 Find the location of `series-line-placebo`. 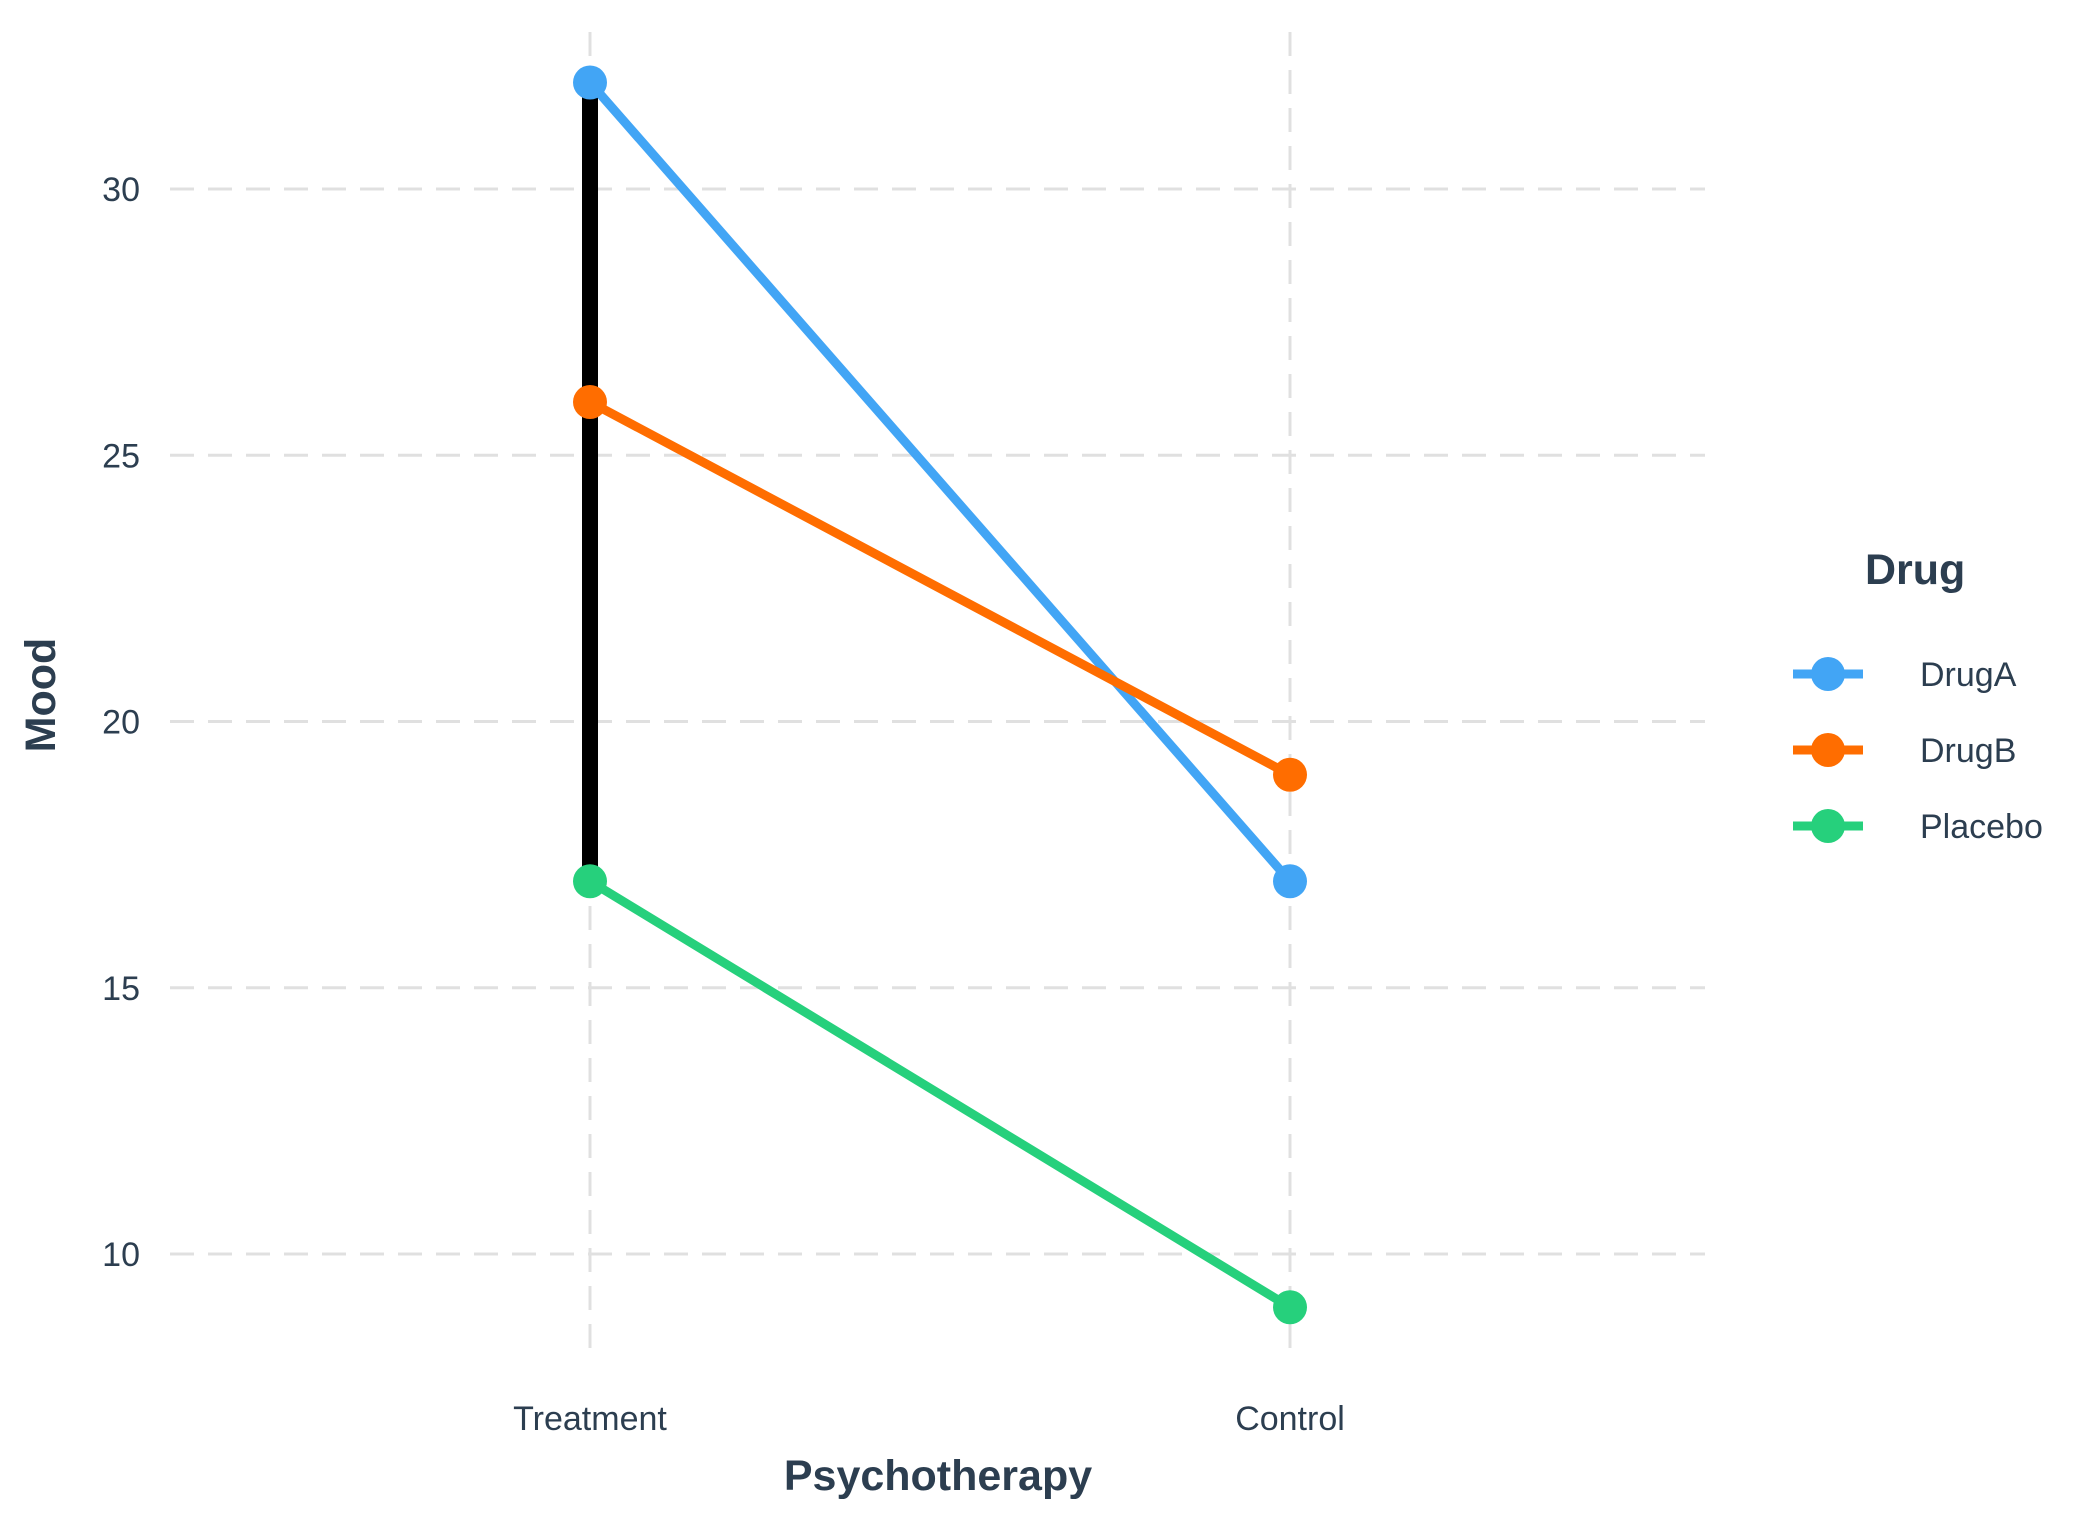

series-line-placebo is located at coordinates (940, 1094).